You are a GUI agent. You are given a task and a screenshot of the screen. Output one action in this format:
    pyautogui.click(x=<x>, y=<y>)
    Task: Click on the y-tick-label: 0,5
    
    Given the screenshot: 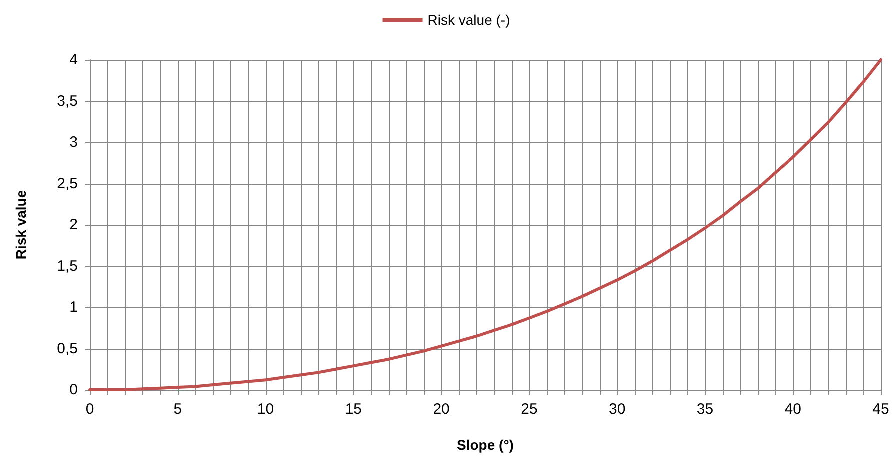 What is the action you would take?
    pyautogui.click(x=67, y=349)
    